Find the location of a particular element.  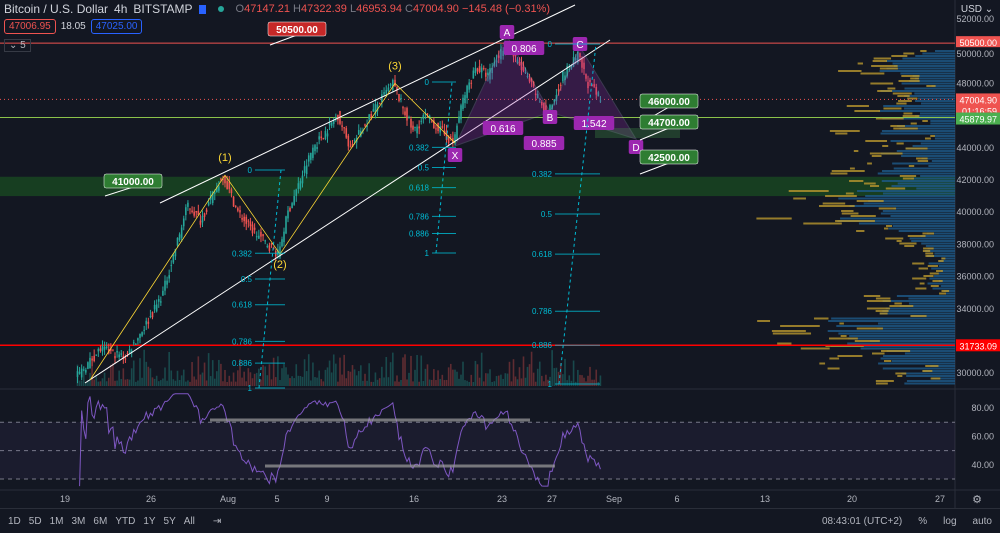

log-toggle: log is located at coordinates (950, 521).